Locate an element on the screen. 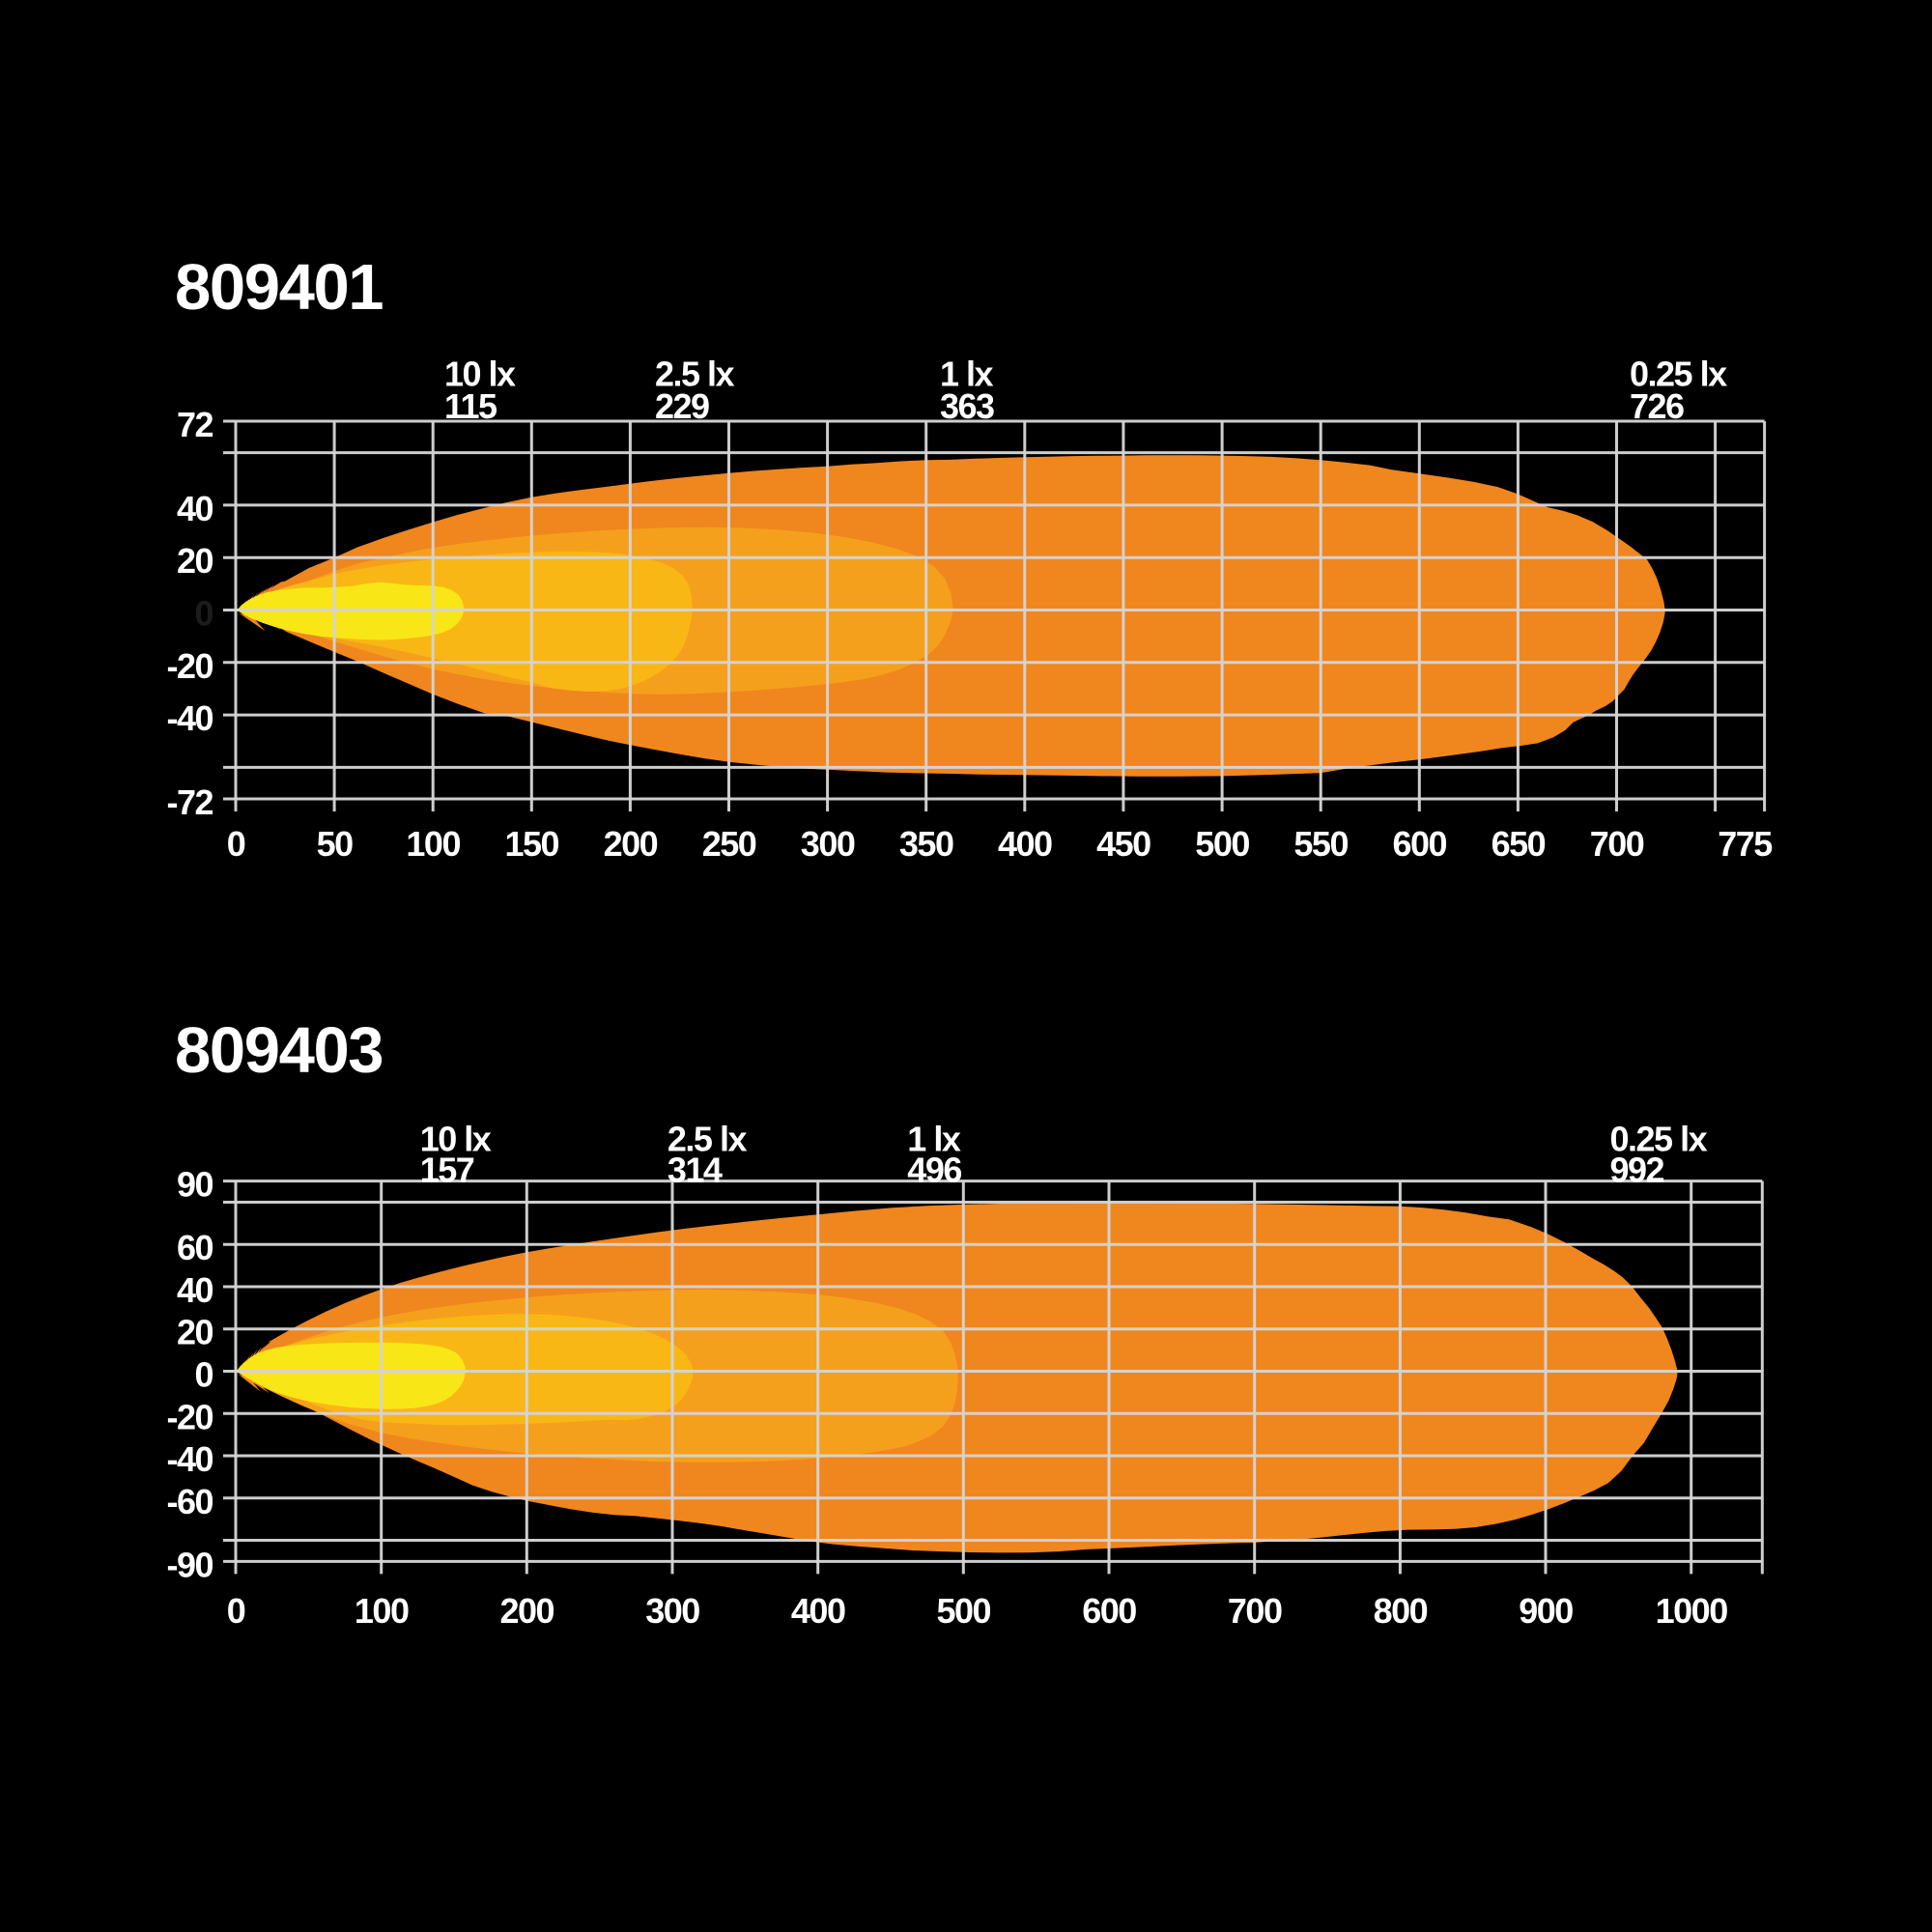 This screenshot has height=1932, width=1932. svg-text: 496 is located at coordinates (934, 1169).